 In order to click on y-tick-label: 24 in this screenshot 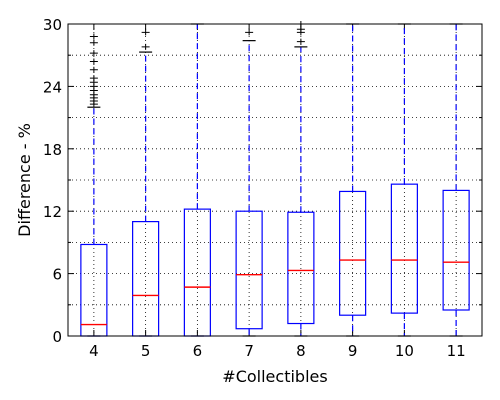, I will do `click(52, 87)`.